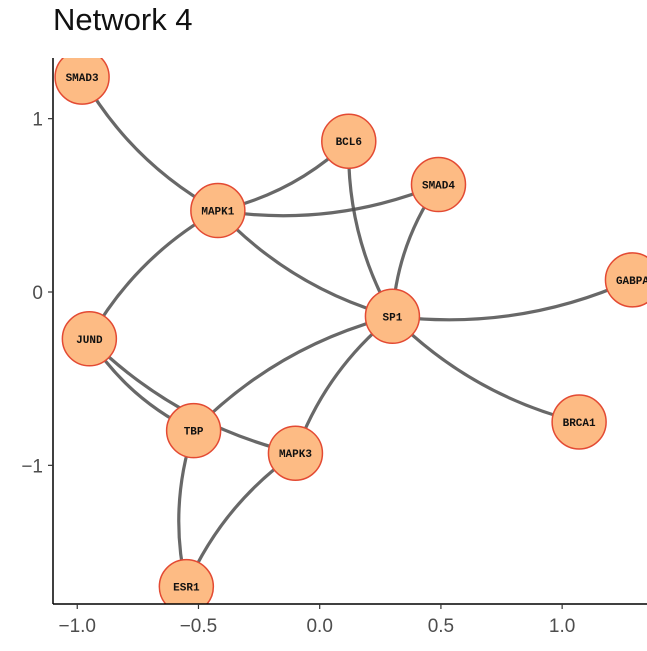 Image resolution: width=647 pixels, height=651 pixels. I want to click on node-label: BRCA1, so click(579, 424).